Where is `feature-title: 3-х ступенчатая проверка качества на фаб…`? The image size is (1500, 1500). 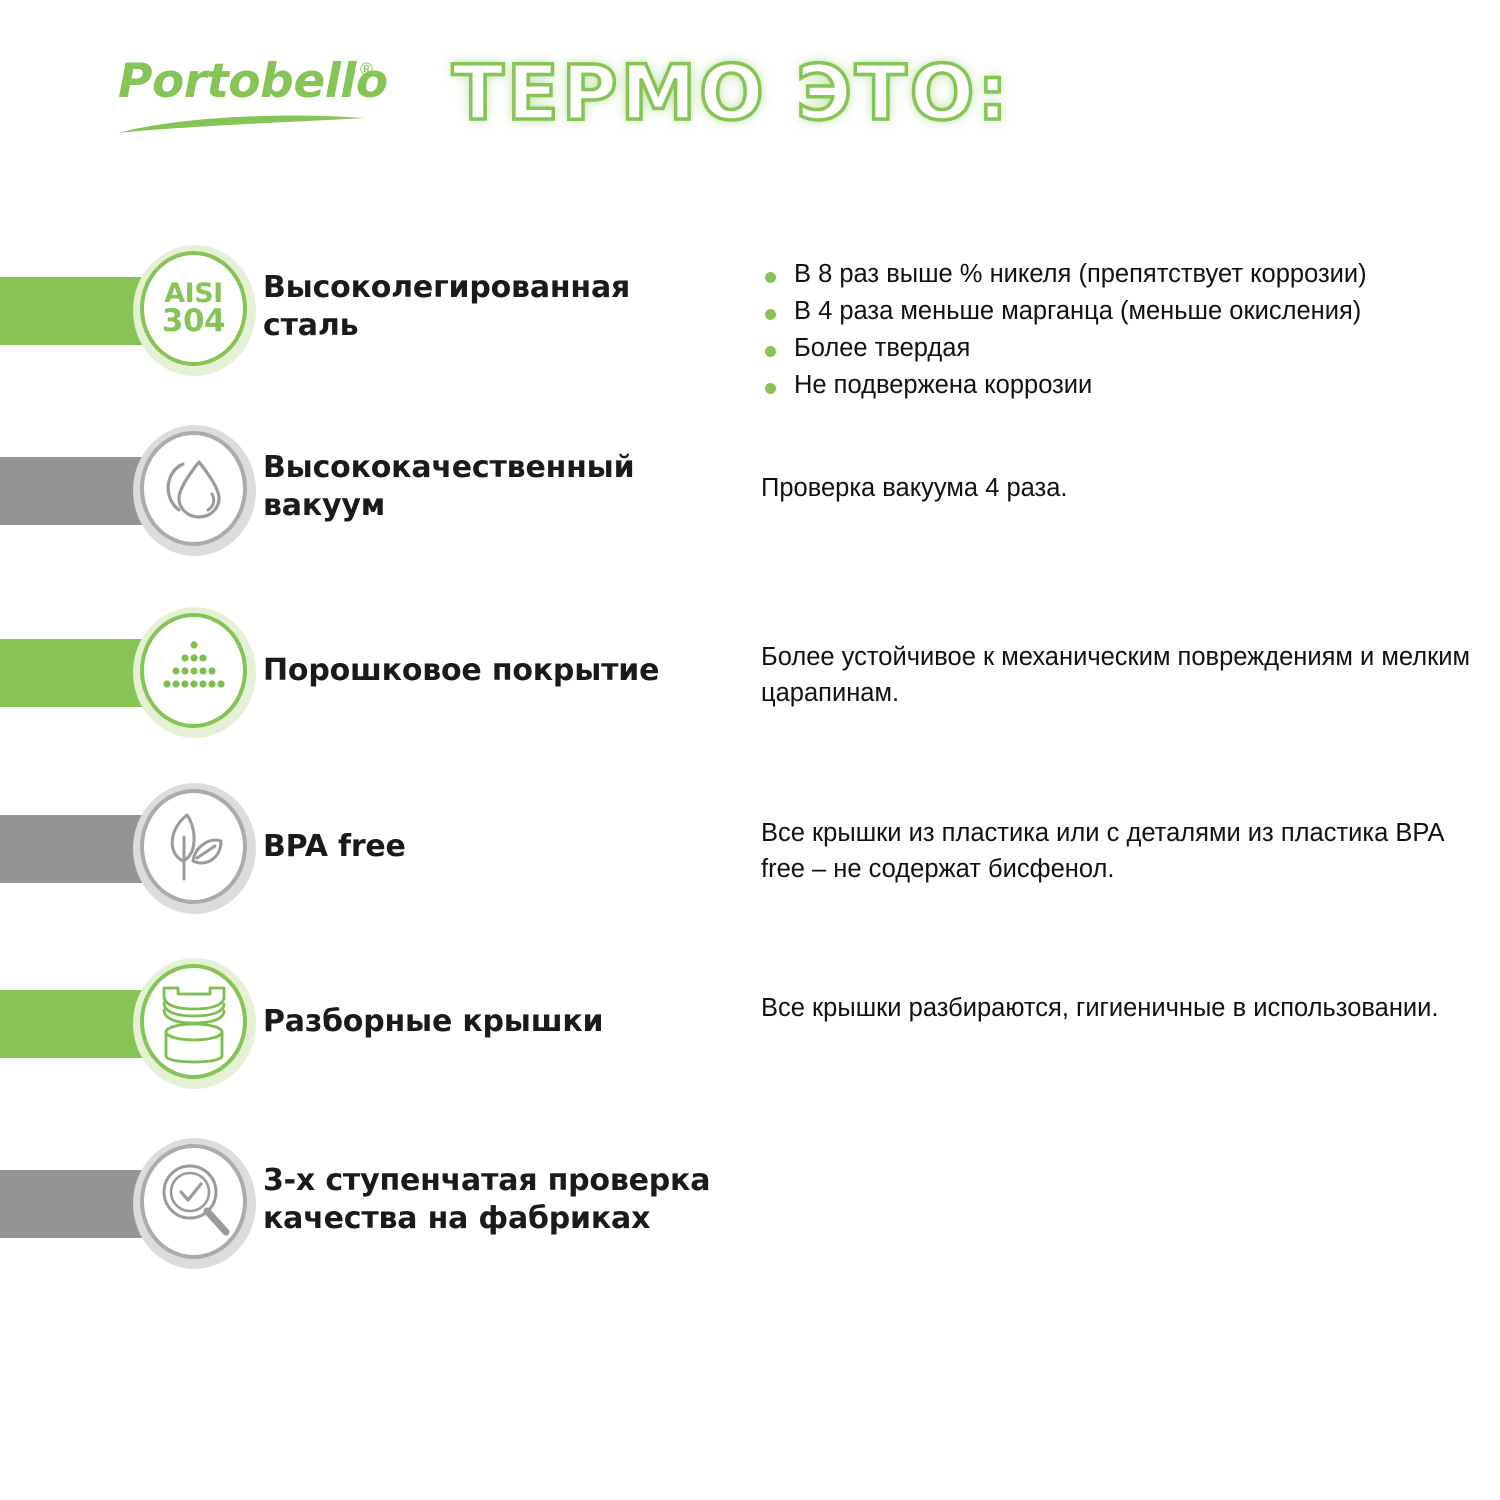 feature-title: 3-х ступенчатая проверка качества на фаб… is located at coordinates (487, 1200).